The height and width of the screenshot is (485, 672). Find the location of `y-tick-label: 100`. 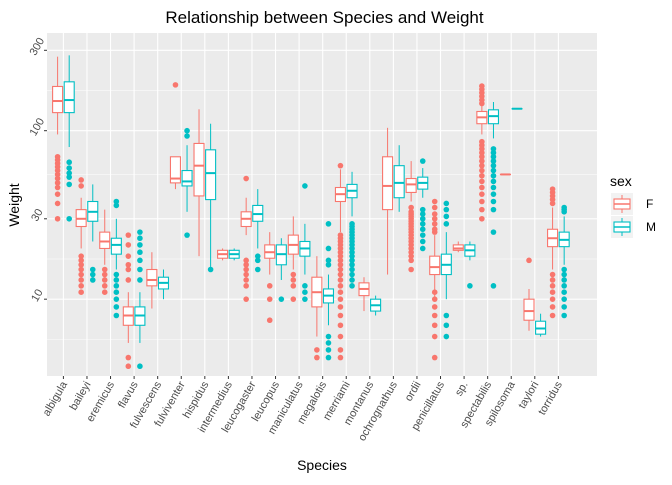

y-tick-label: 100 is located at coordinates (38, 127).